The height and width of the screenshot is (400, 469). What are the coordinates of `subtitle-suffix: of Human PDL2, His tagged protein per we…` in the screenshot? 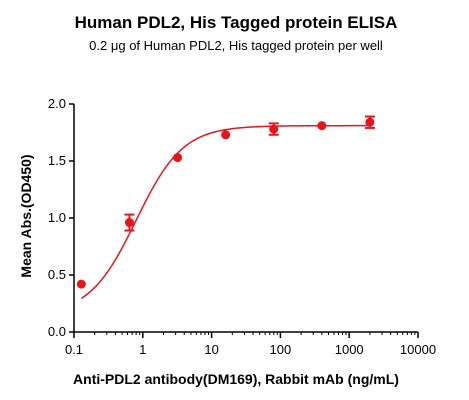 It's located at (254, 45).